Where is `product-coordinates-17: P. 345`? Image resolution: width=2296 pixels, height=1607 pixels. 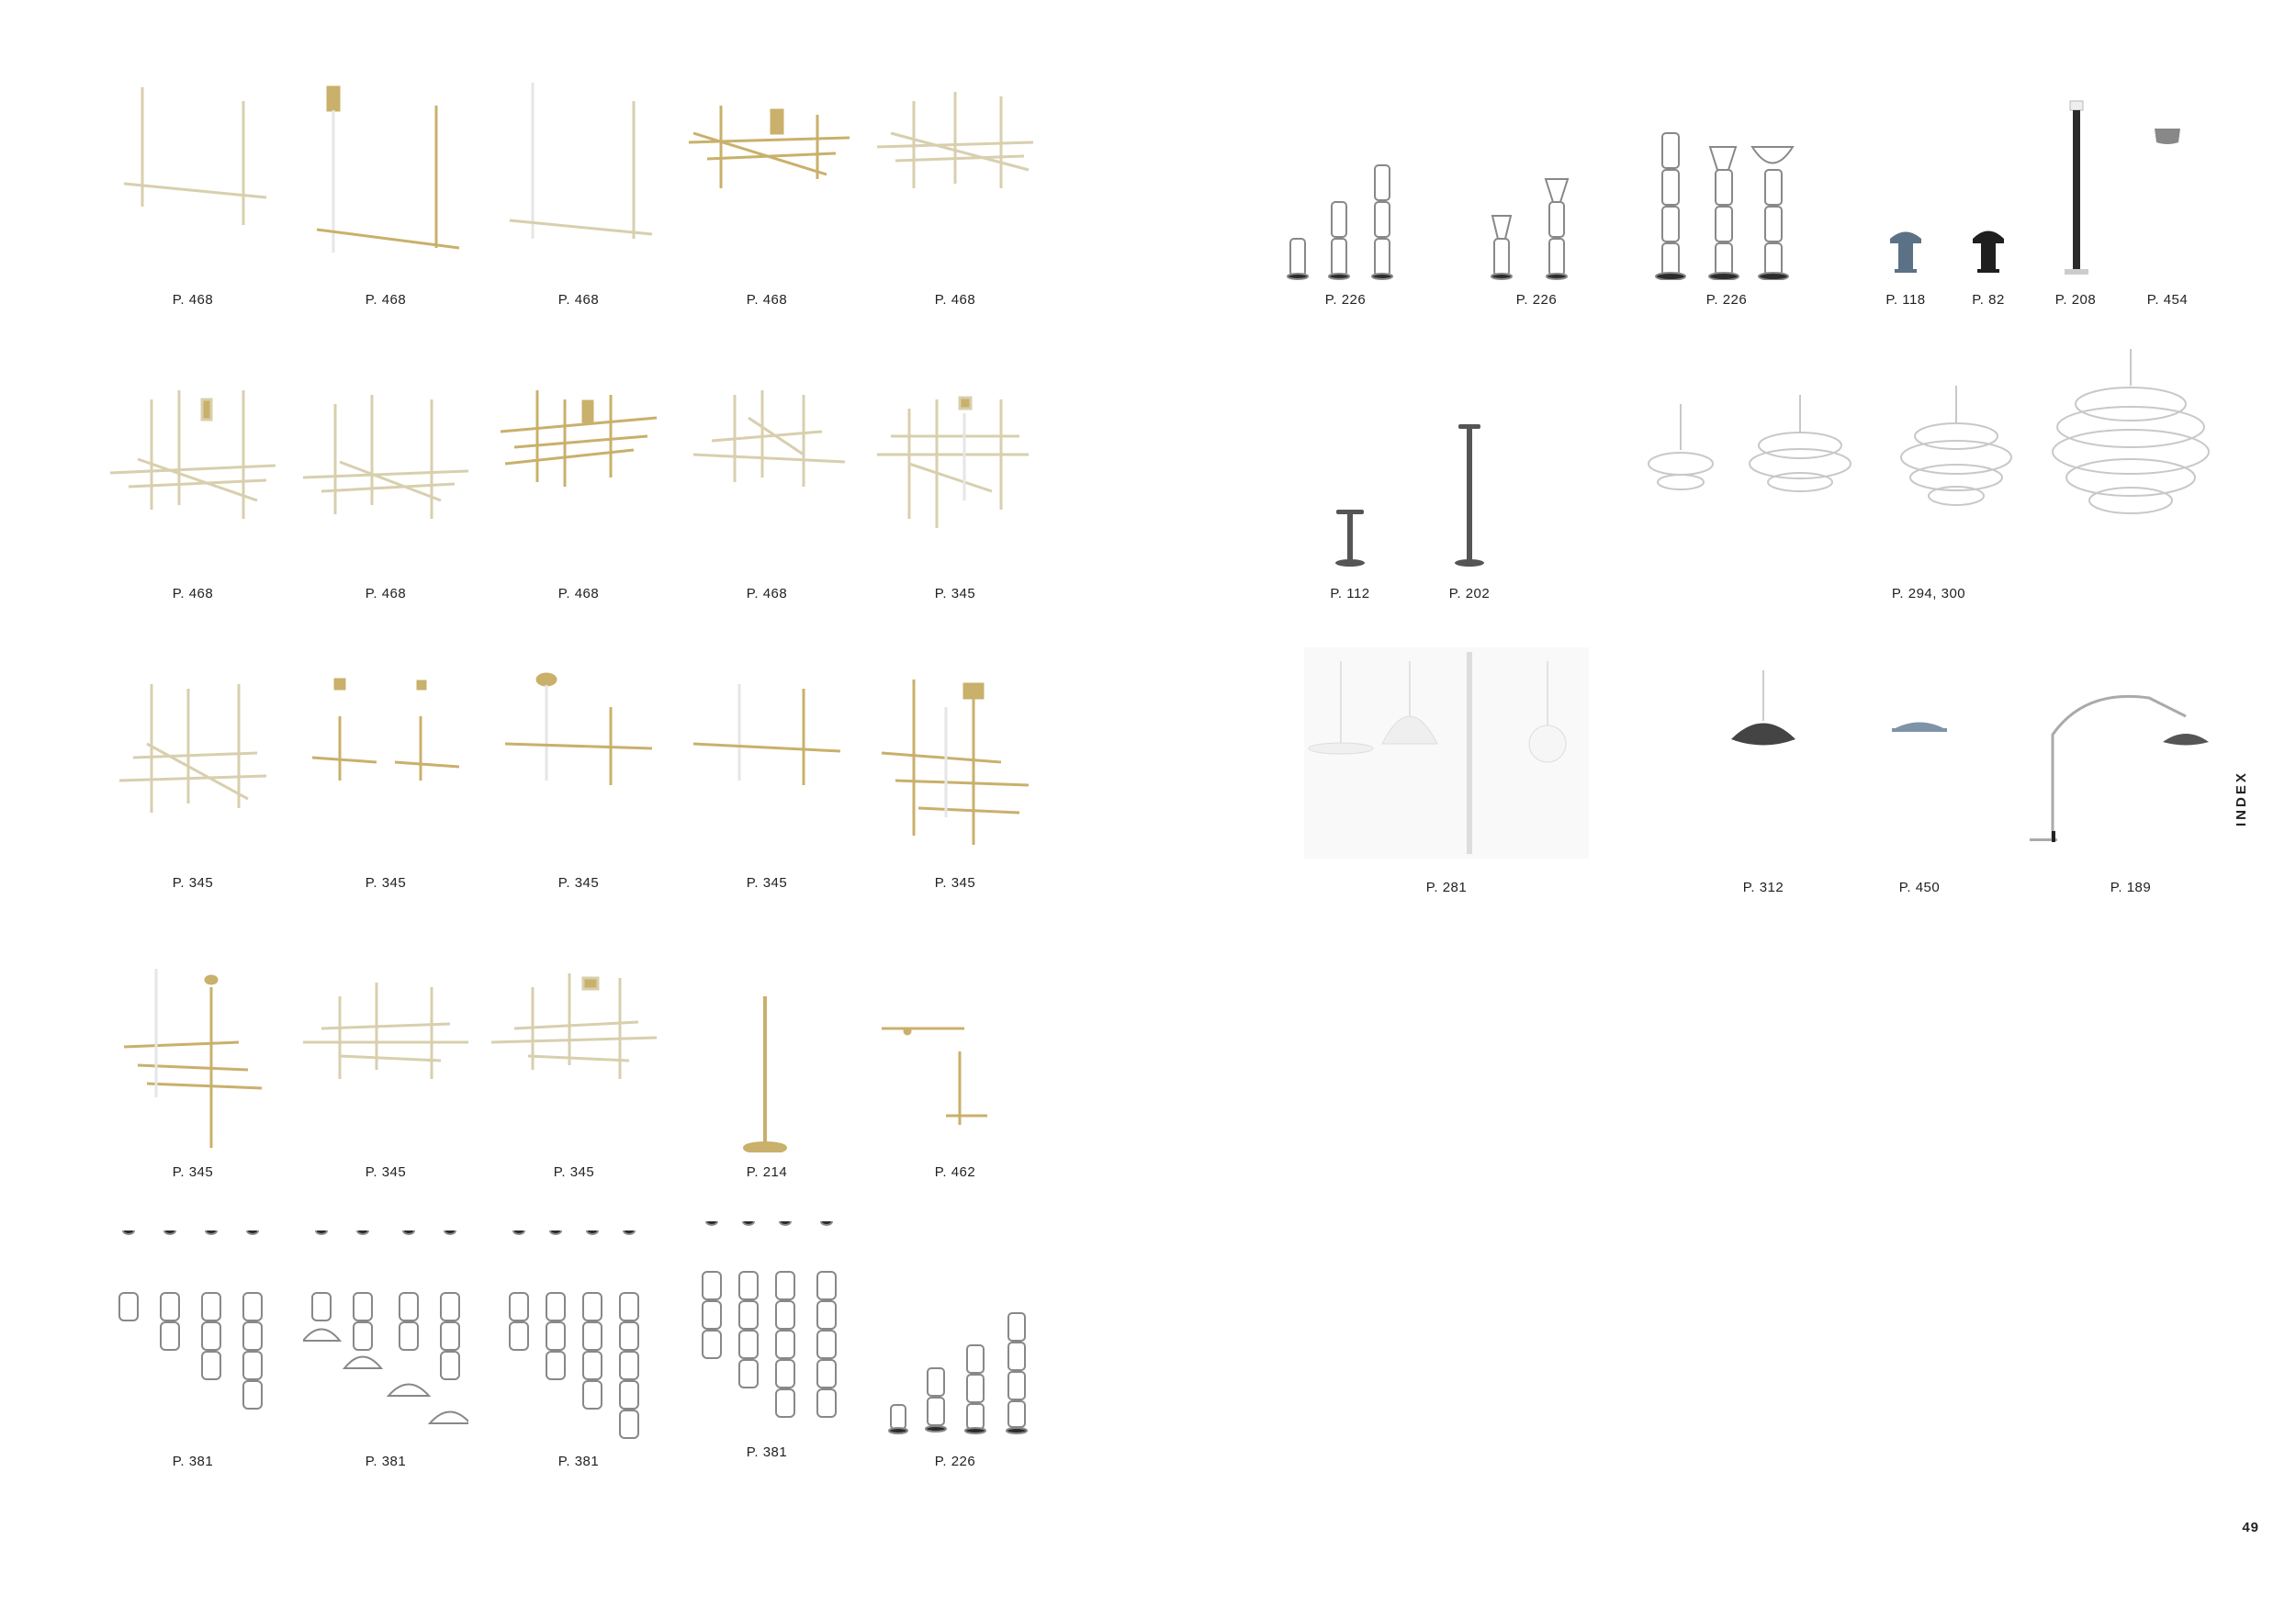 product-coordinates-17: P. 345 is located at coordinates (385, 1060).